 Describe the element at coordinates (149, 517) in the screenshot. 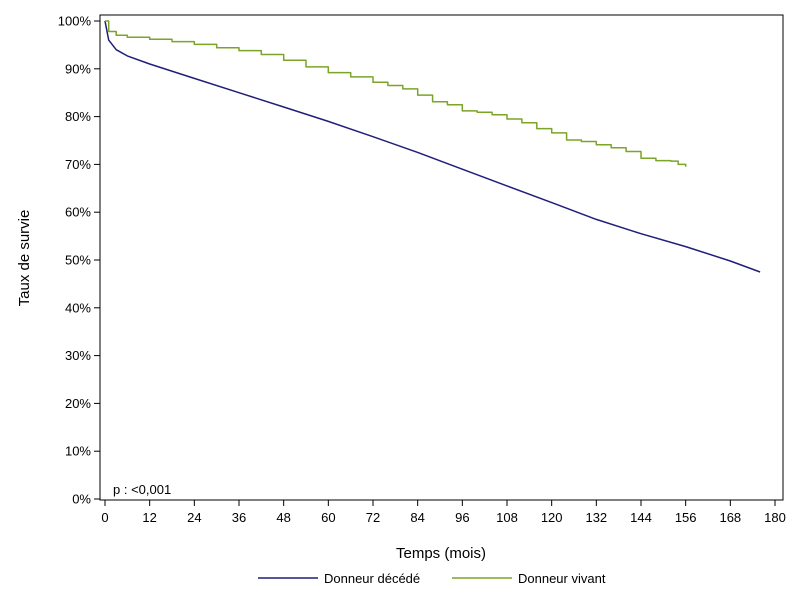

I see `x-tick-label: 12` at that location.